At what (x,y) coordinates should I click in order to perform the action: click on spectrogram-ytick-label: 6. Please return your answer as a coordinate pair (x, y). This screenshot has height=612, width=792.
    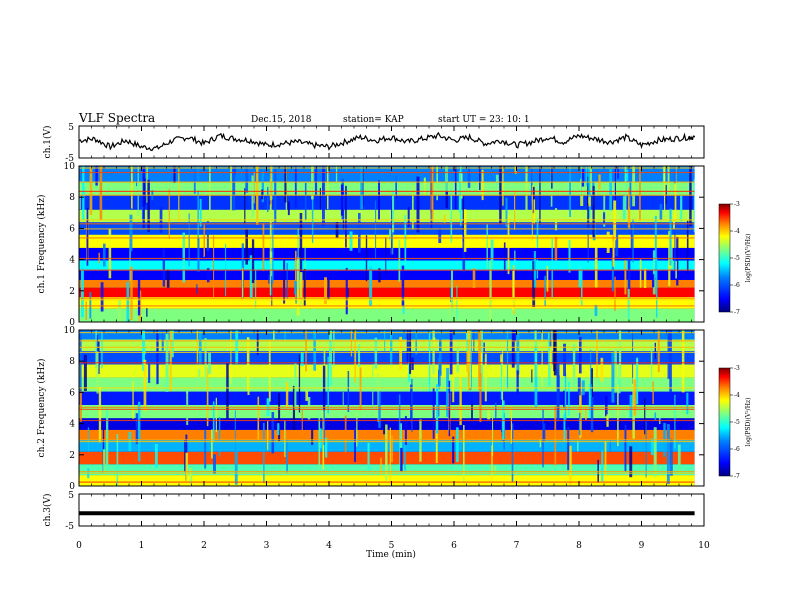
    Looking at the image, I should click on (72, 229).